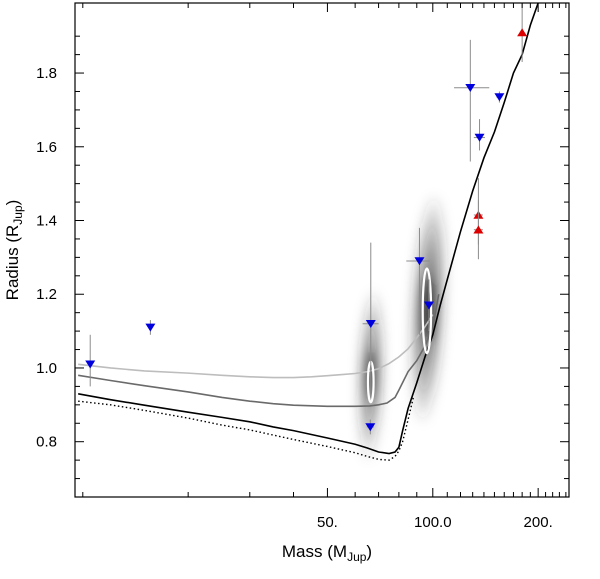 The height and width of the screenshot is (579, 600). I want to click on y-axis-title-sub: Jup, so click(18, 215).